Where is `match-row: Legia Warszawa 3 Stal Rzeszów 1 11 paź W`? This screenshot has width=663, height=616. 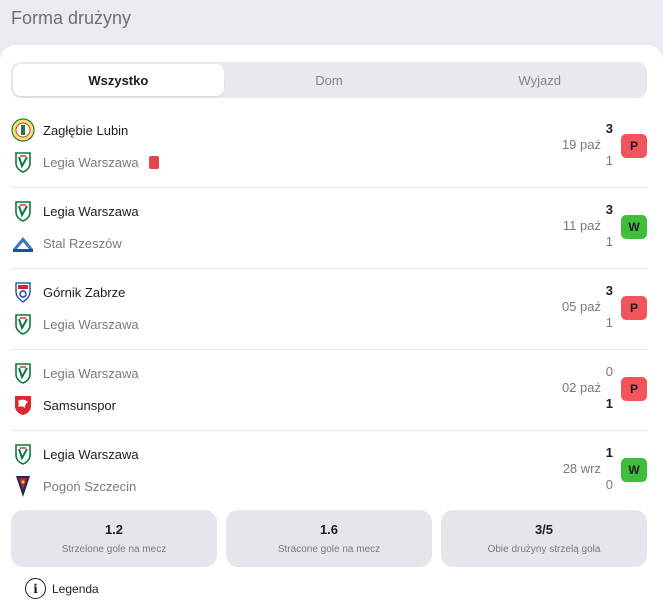 match-row: Legia Warszawa 3 Stal Rzeszów 1 11 paź W is located at coordinates (329, 228).